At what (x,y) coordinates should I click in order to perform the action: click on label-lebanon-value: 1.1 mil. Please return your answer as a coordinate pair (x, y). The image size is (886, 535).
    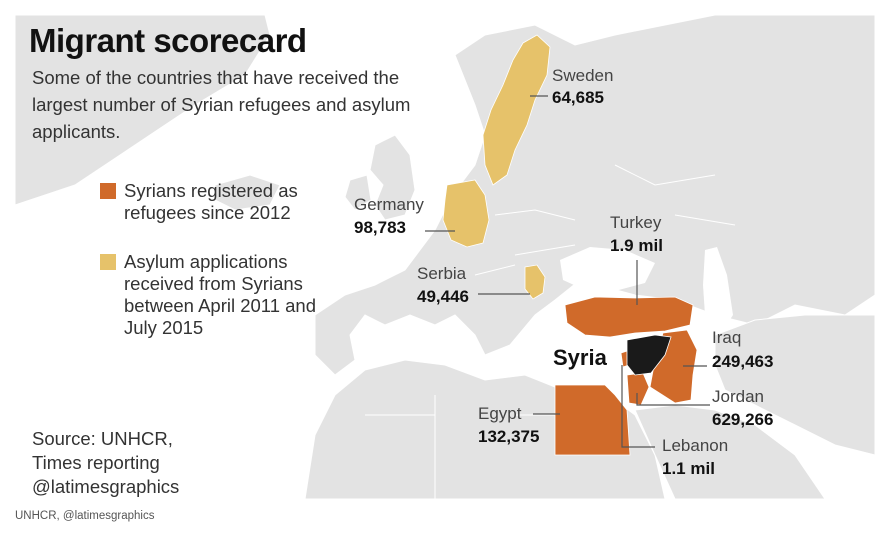
    Looking at the image, I should click on (688, 468).